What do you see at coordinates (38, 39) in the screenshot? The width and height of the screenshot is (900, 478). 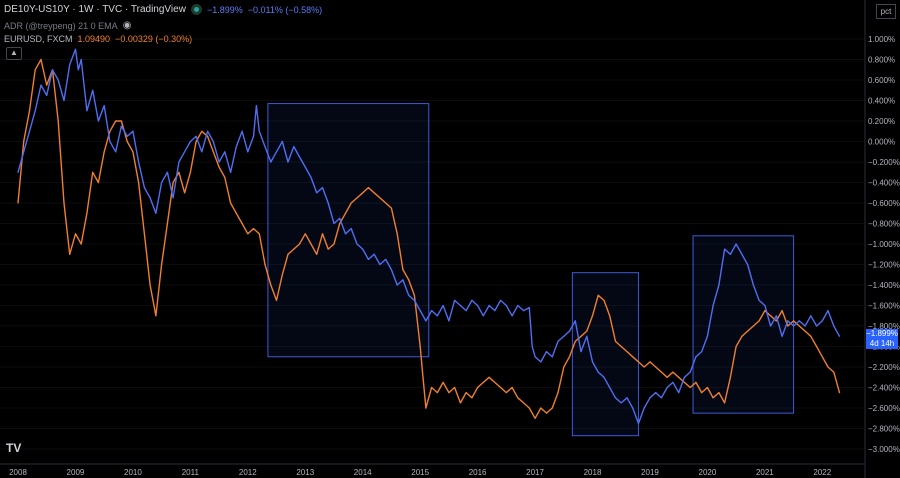 I see `overlay-symbol: EURUSD, FXCM` at bounding box center [38, 39].